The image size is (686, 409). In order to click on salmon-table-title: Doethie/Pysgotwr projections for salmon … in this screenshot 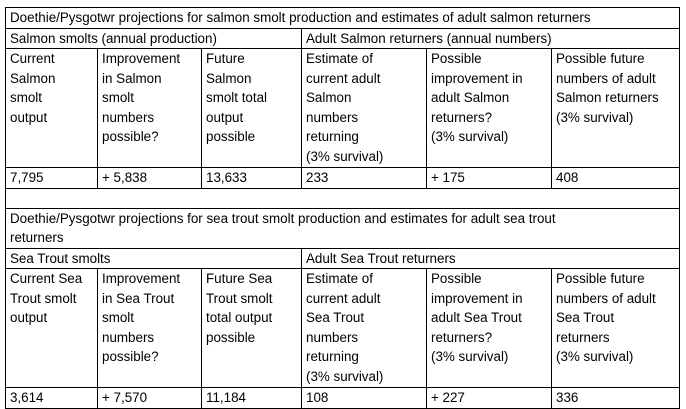, I will do `click(342, 18)`.